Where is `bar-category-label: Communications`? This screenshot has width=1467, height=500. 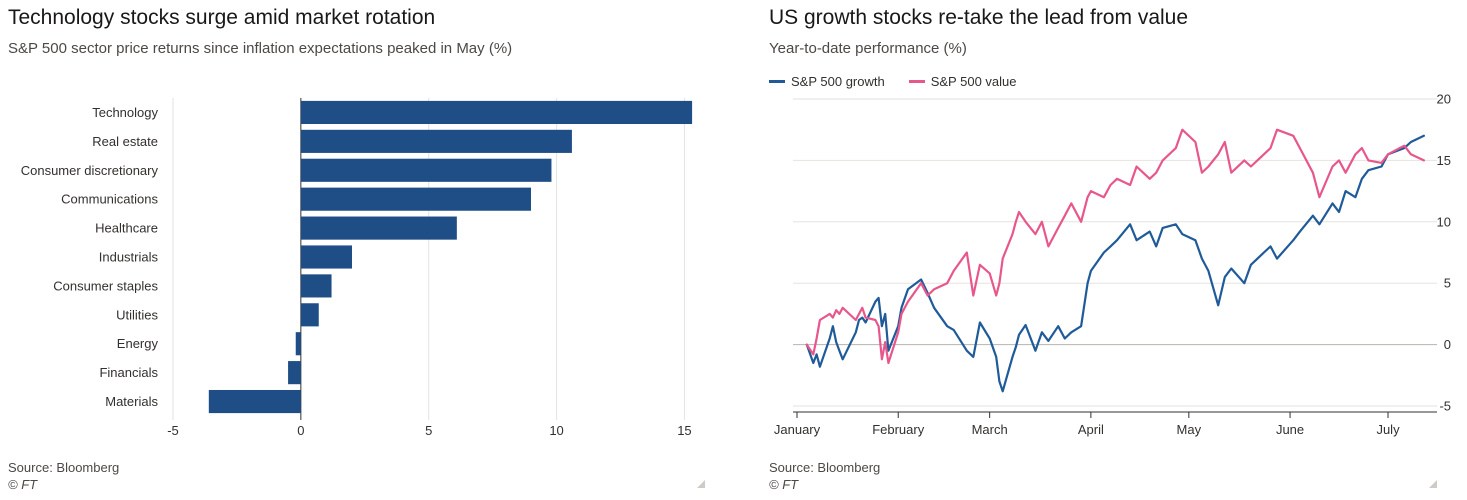 bar-category-label: Communications is located at coordinates (109, 199).